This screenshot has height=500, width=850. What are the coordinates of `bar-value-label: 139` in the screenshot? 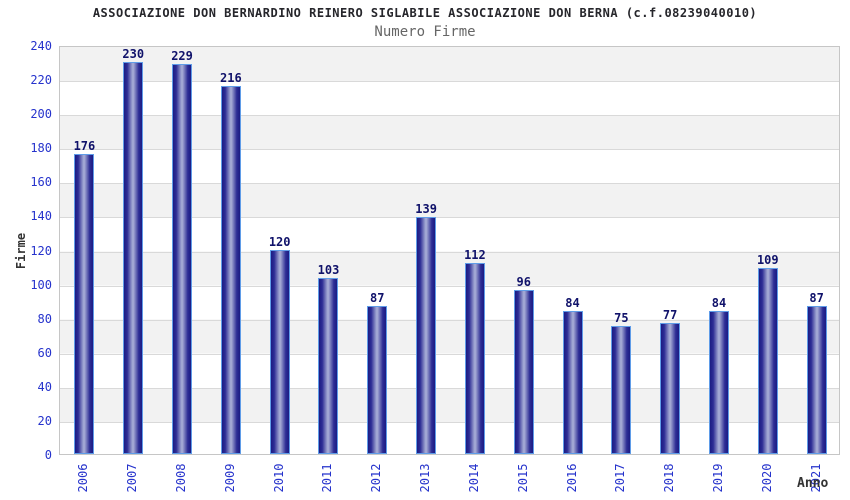 It's located at (426, 209).